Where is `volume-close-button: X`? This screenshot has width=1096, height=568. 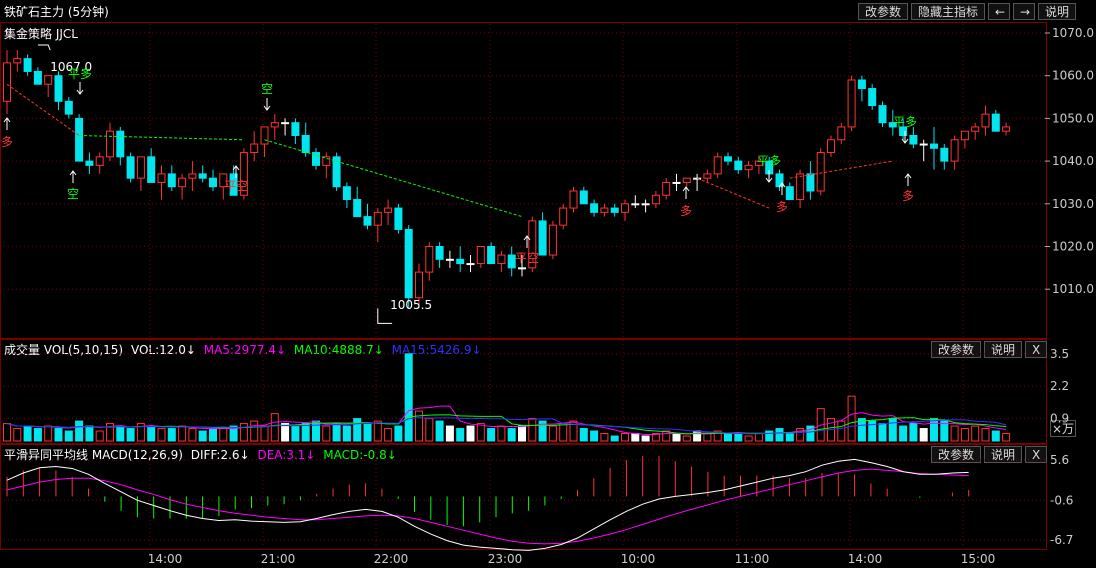 volume-close-button: X is located at coordinates (1036, 349).